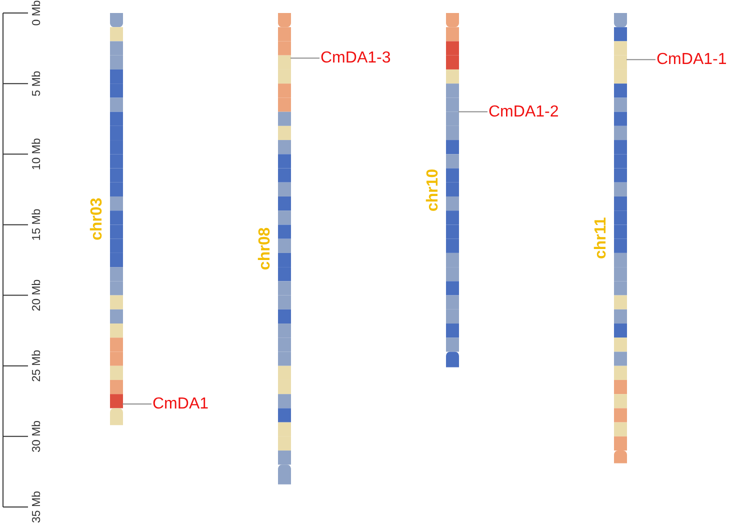 Image resolution: width=734 pixels, height=531 pixels. What do you see at coordinates (37, 13) in the screenshot?
I see `y-tick-label: 0 Mb` at bounding box center [37, 13].